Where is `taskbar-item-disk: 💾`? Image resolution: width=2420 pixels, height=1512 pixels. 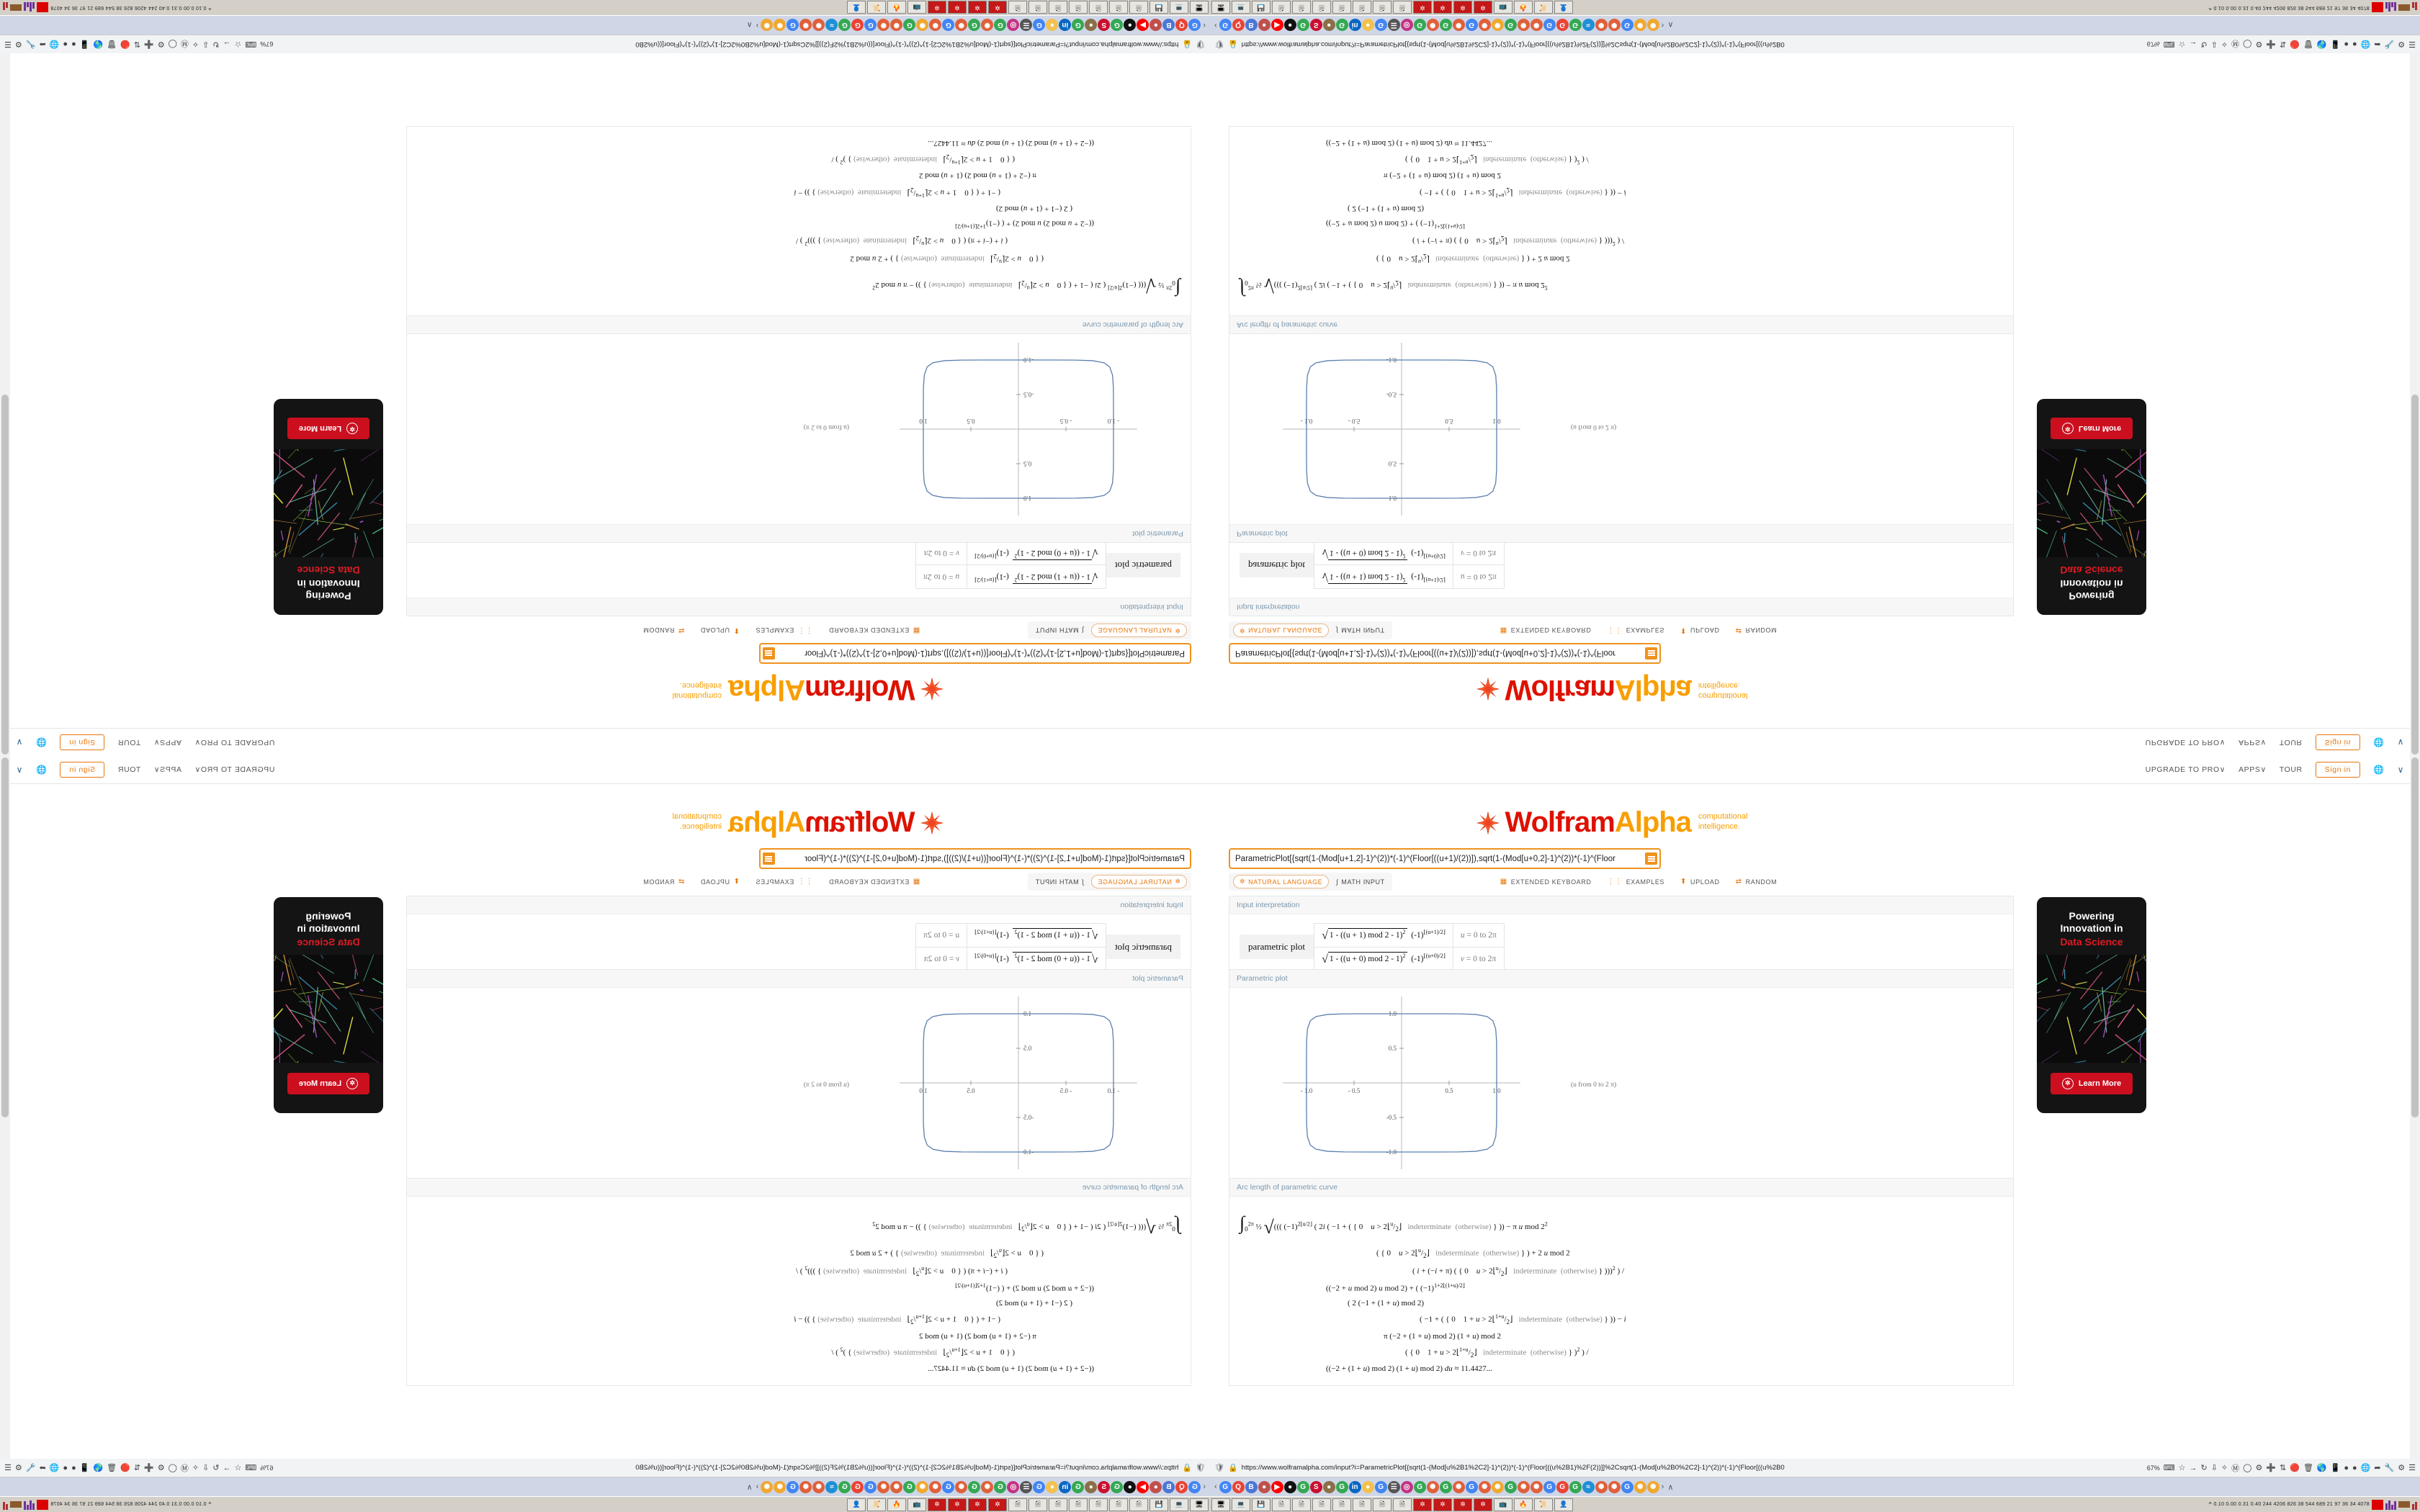 taskbar-item-disk: 💾 is located at coordinates (1159, 1504).